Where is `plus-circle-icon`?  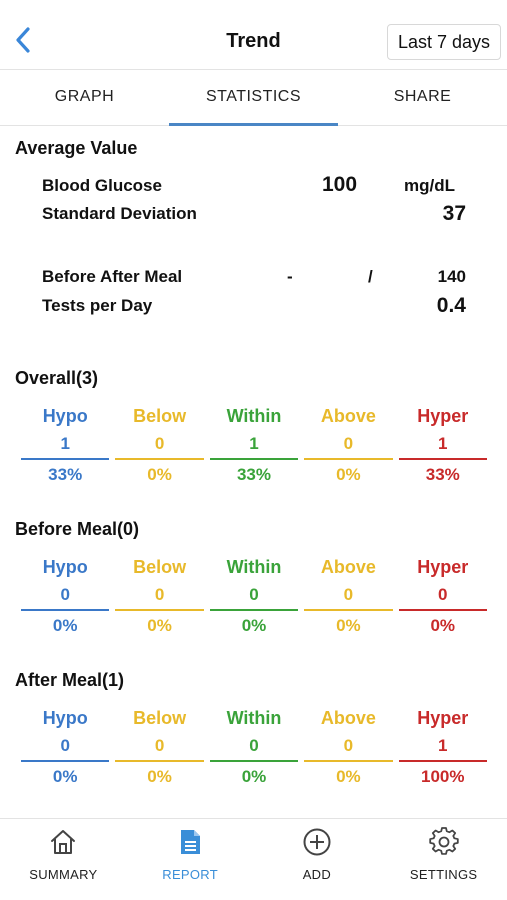
plus-circle-icon is located at coordinates (317, 842).